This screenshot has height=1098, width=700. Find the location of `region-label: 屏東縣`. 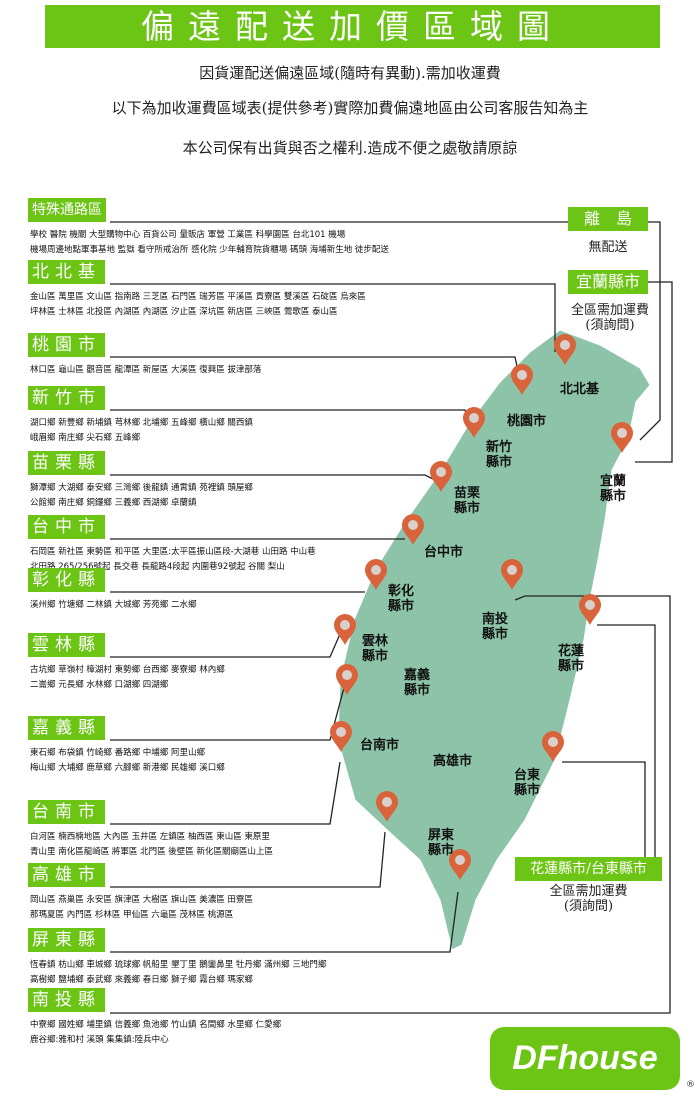

region-label: 屏東縣 is located at coordinates (66, 940).